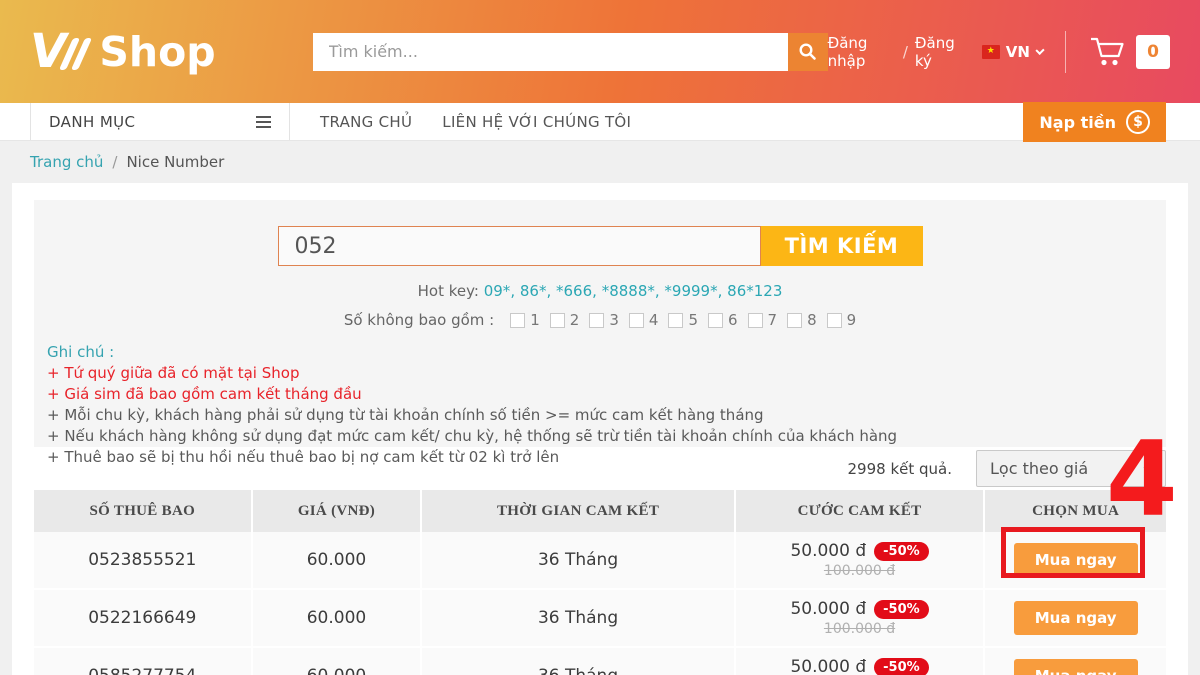 Image resolution: width=1200 pixels, height=675 pixels. Describe the element at coordinates (695, 291) in the screenshot. I see `hotkey-link: *9999*` at that location.